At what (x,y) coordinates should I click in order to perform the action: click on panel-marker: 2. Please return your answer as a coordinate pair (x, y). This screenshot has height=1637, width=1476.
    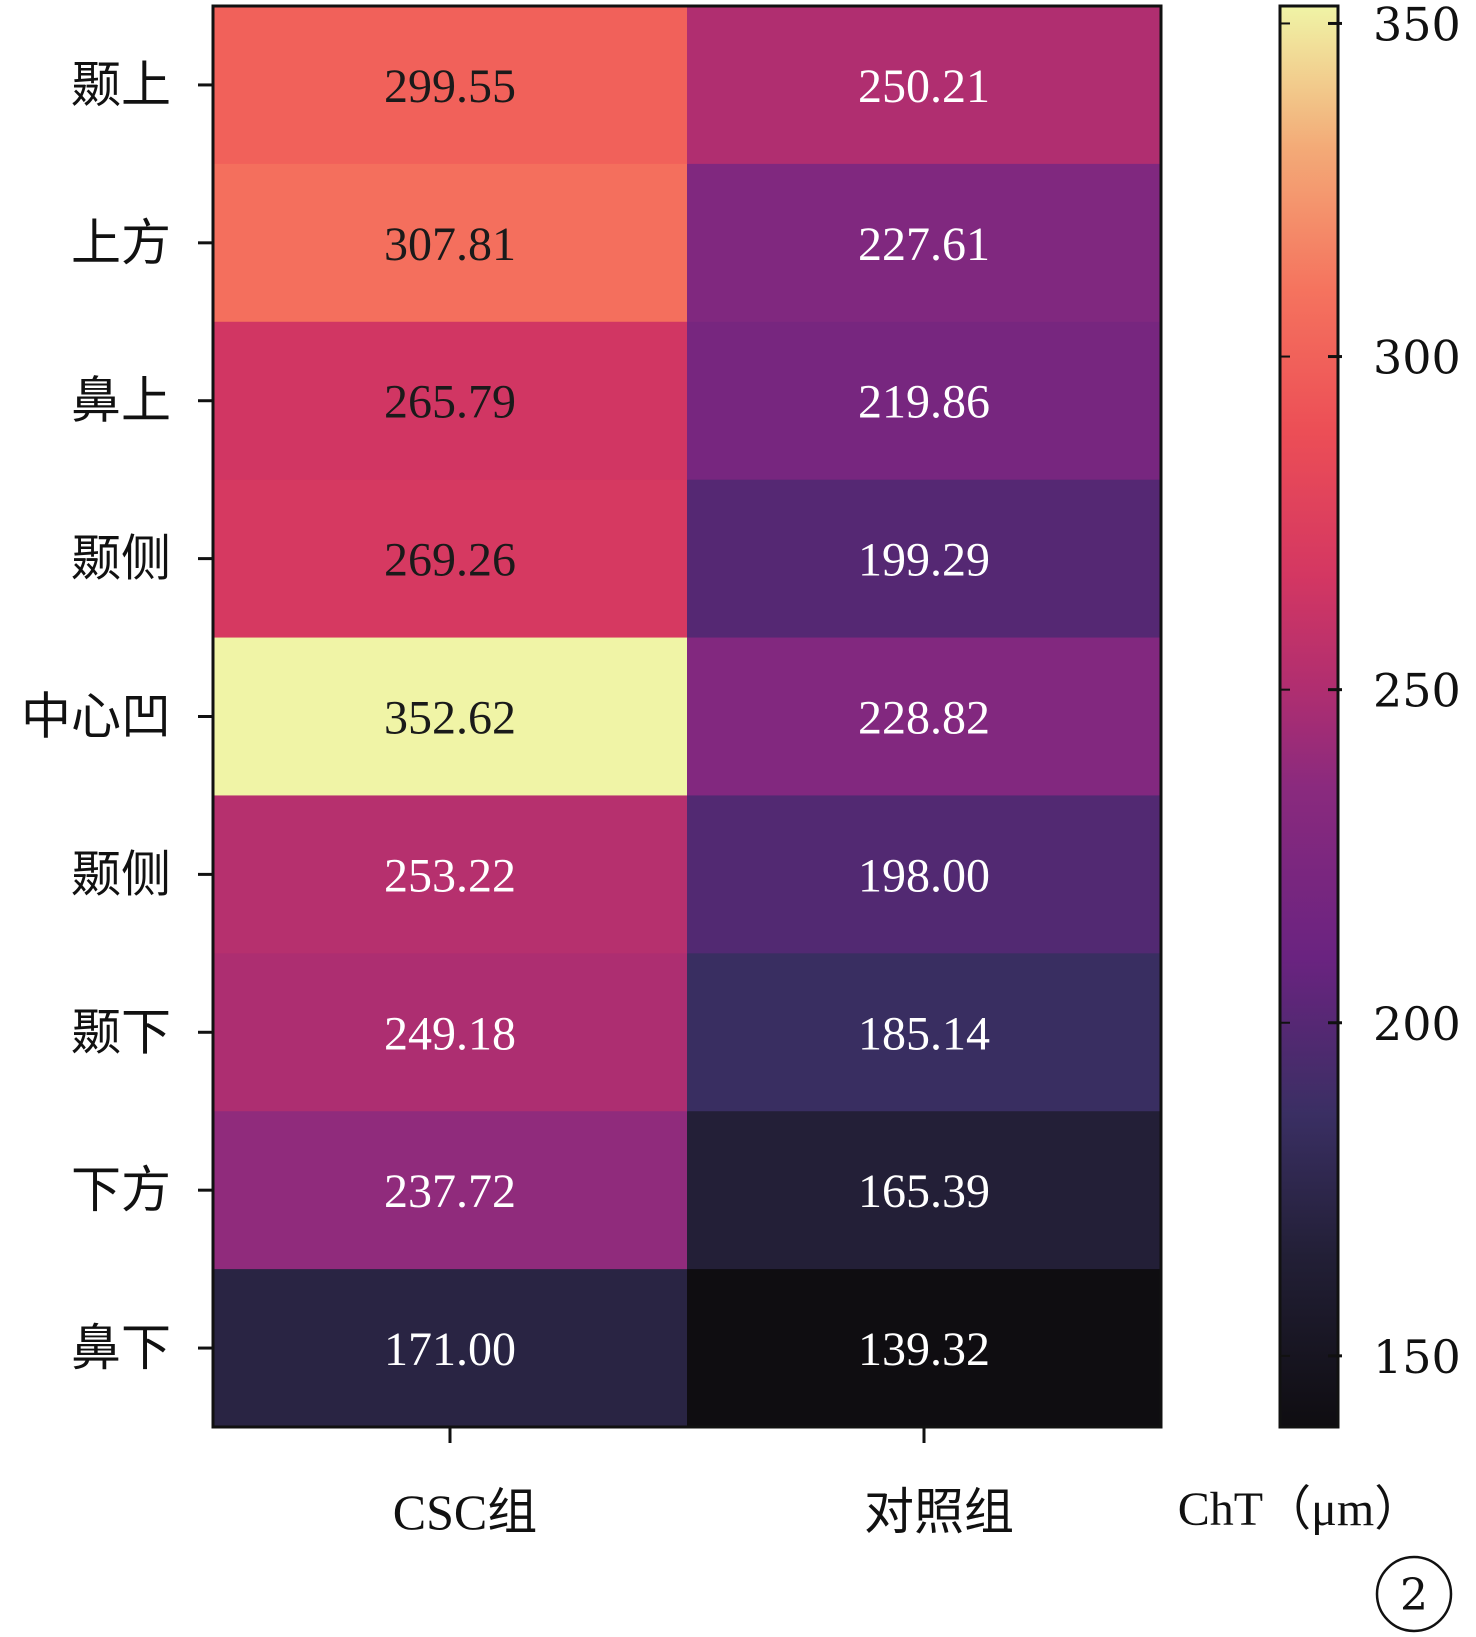
    Looking at the image, I should click on (1414, 1594).